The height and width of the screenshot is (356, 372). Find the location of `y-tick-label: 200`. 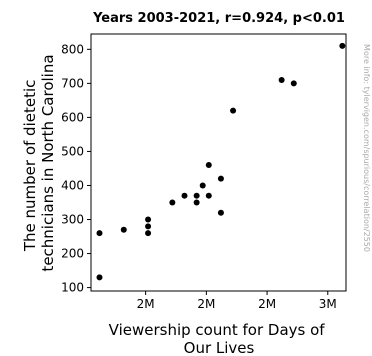

y-tick-label: 200 is located at coordinates (72, 254).